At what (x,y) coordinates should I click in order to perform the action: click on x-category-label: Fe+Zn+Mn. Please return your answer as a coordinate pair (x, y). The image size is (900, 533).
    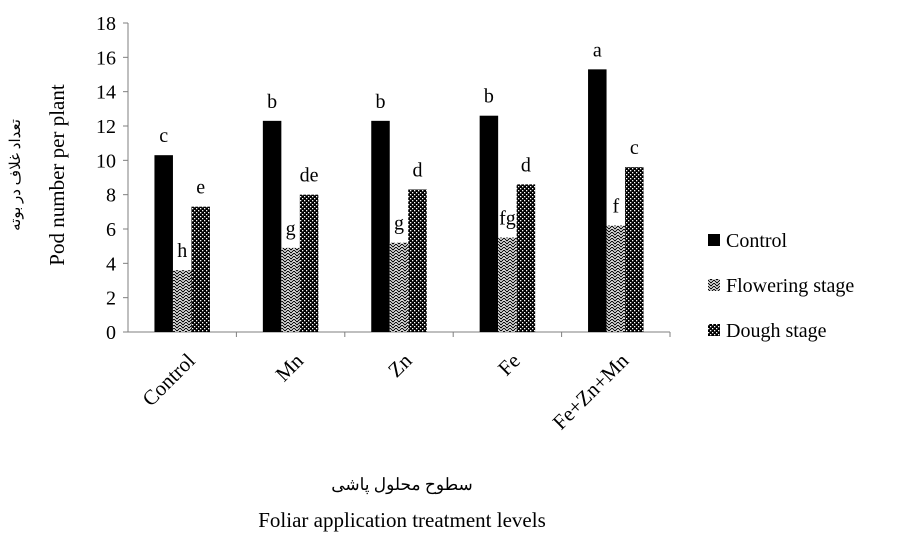
    Looking at the image, I should click on (591, 391).